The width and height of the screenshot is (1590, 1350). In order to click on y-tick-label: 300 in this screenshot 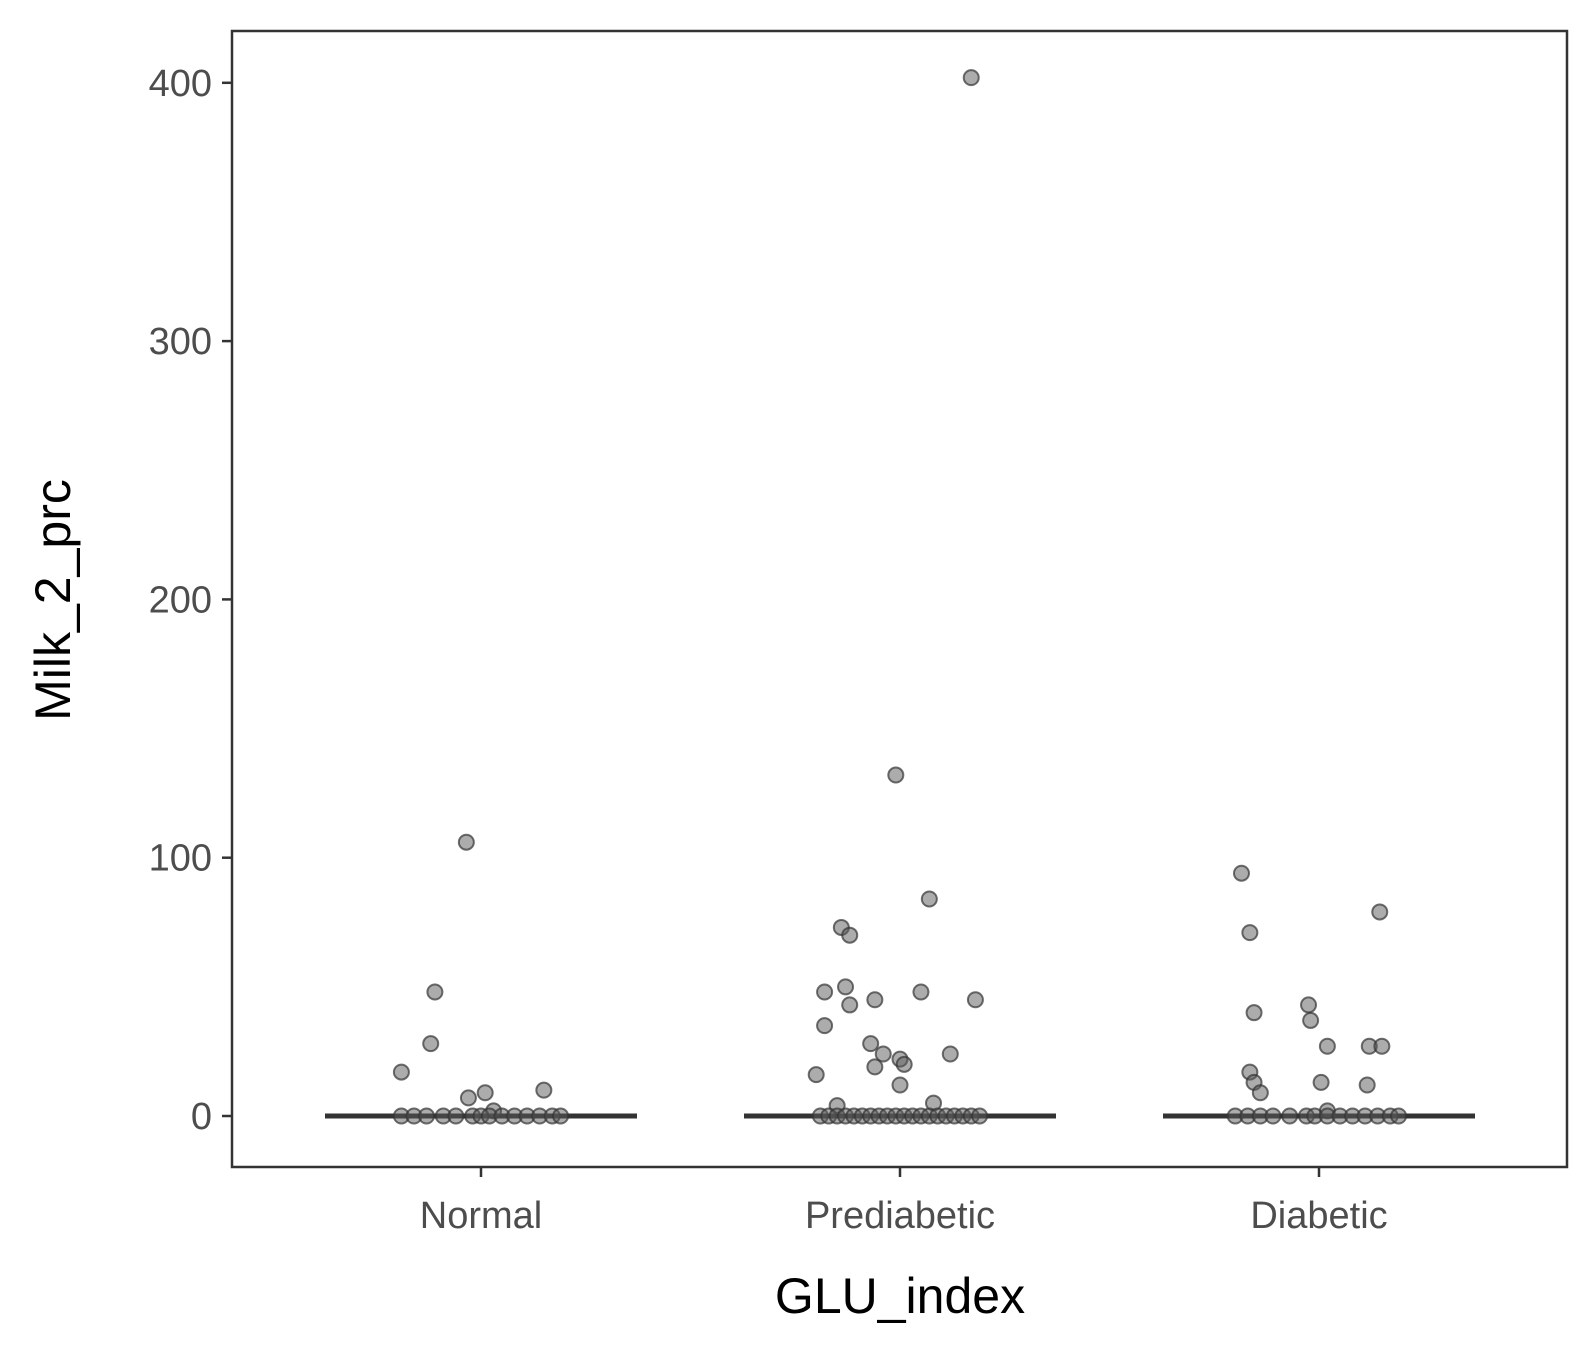, I will do `click(180, 342)`.